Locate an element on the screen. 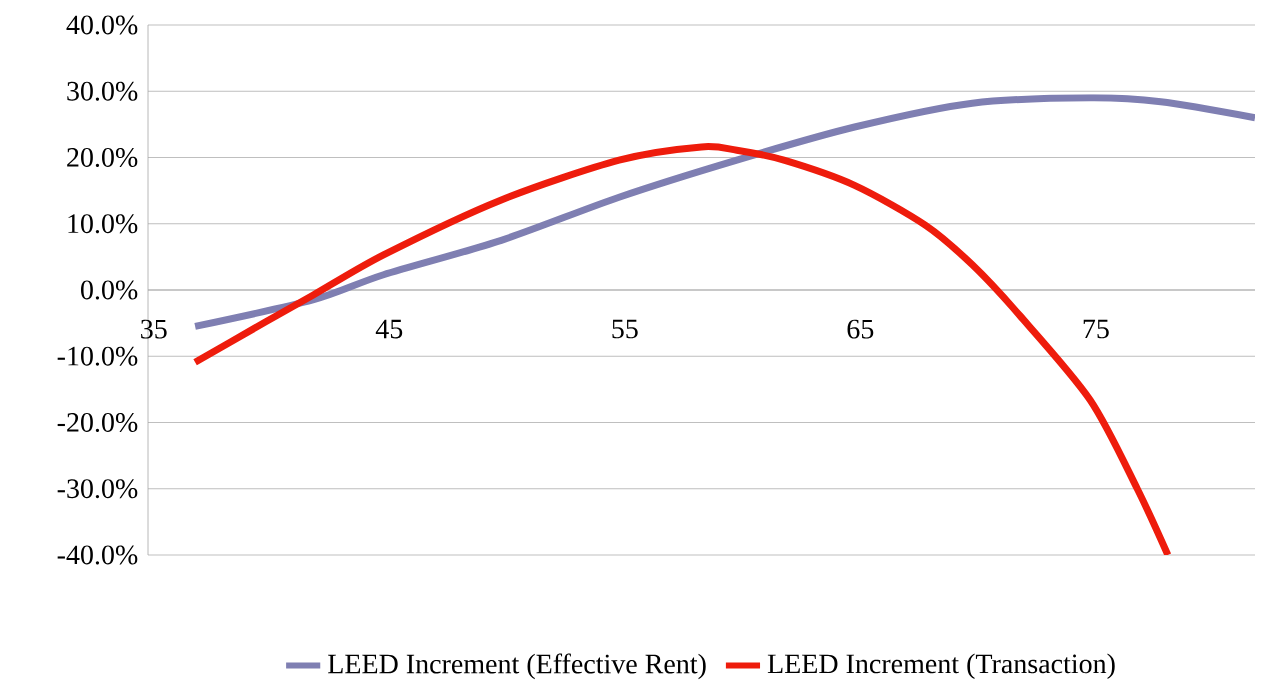 The height and width of the screenshot is (688, 1272). y-tick-label: 10.0% is located at coordinates (103, 224).